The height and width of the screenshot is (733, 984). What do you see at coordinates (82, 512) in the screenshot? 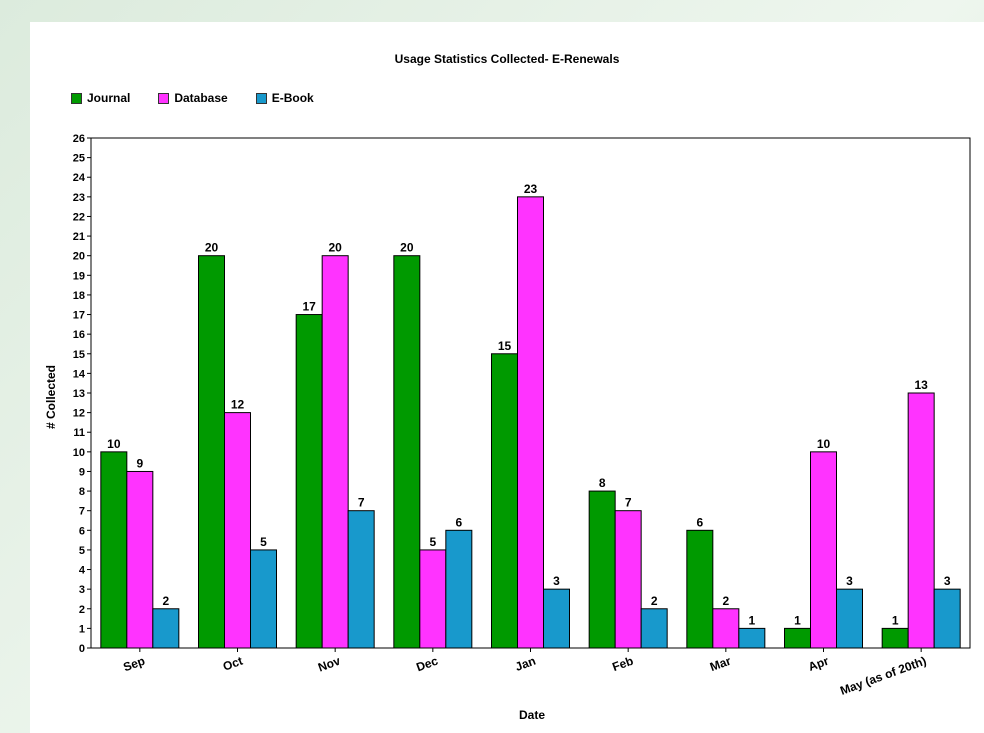
I see `y-tick-label: 7` at bounding box center [82, 512].